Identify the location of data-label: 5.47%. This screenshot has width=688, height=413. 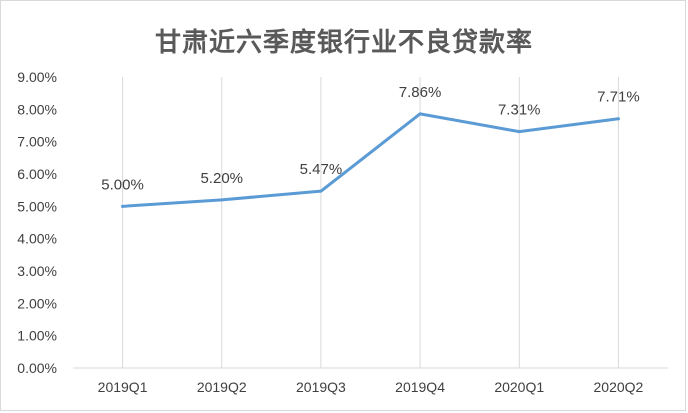
(321, 169).